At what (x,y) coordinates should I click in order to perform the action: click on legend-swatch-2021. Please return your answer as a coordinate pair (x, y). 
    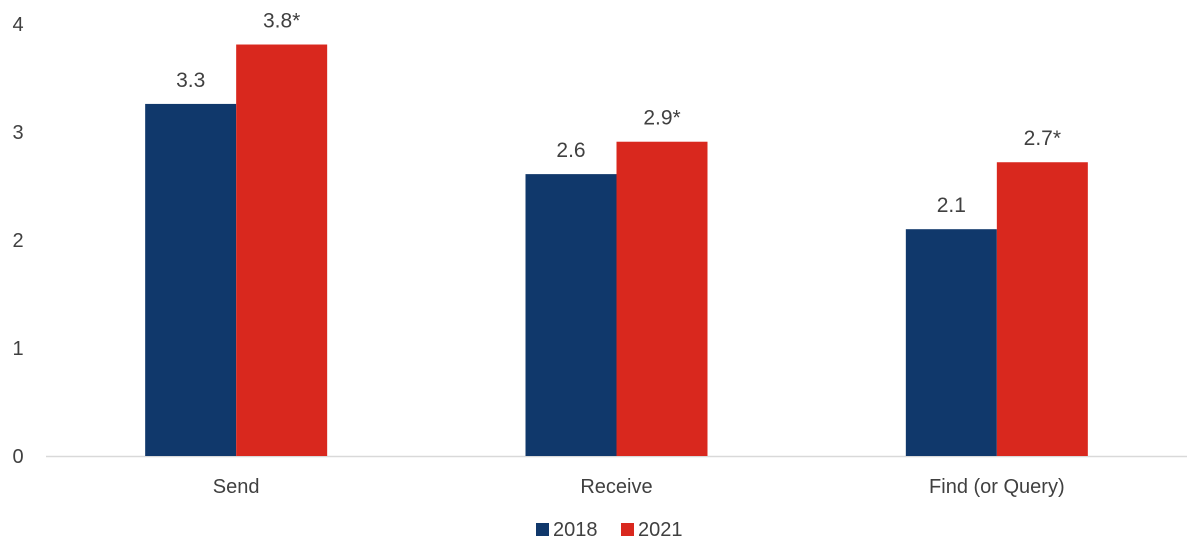
    Looking at the image, I should click on (627, 529).